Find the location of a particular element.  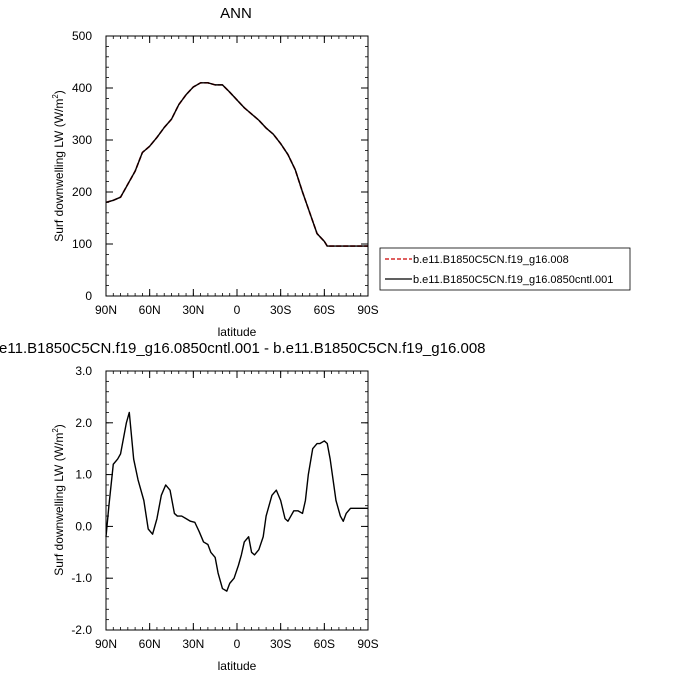

y-tick-label: 400 is located at coordinates (82, 88).